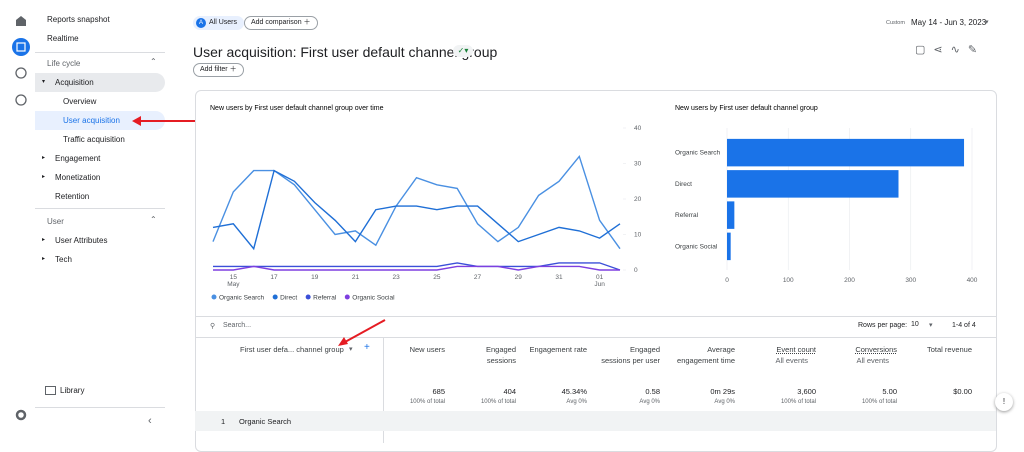 This screenshot has width=1024, height=452. Describe the element at coordinates (883, 325) in the screenshot. I see `rows-per-page-label: Rows per page:` at that location.